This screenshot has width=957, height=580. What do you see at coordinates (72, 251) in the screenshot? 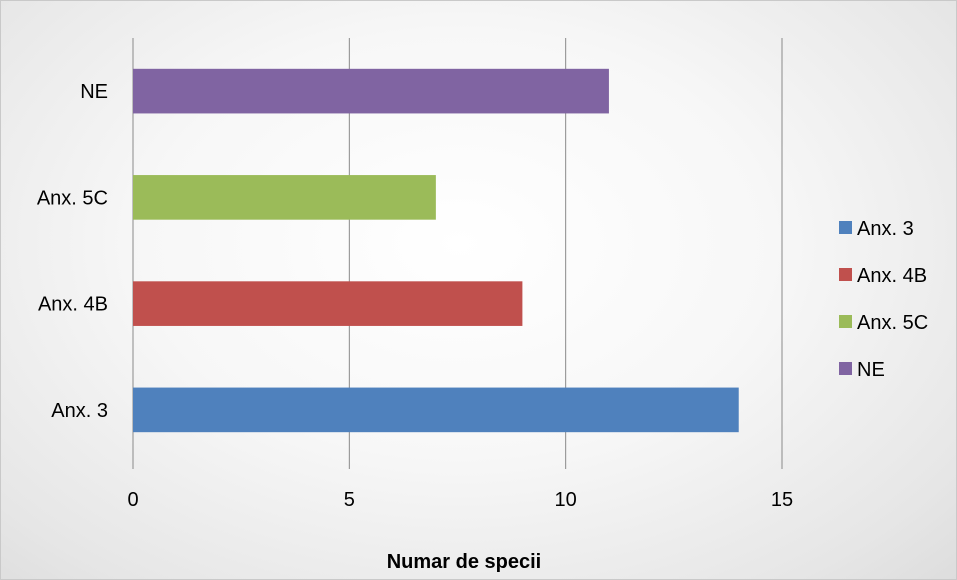
I see `category-labels: Anx. 3 Anx. 4B Anx. 5C NE` at bounding box center [72, 251].